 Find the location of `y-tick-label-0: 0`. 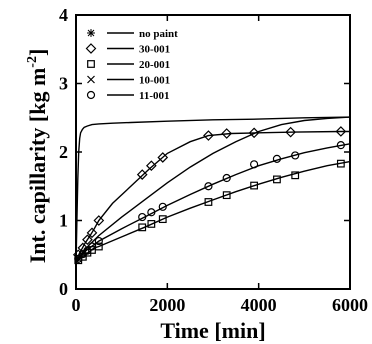

y-tick-label-0: 0 is located at coordinates (63, 289).